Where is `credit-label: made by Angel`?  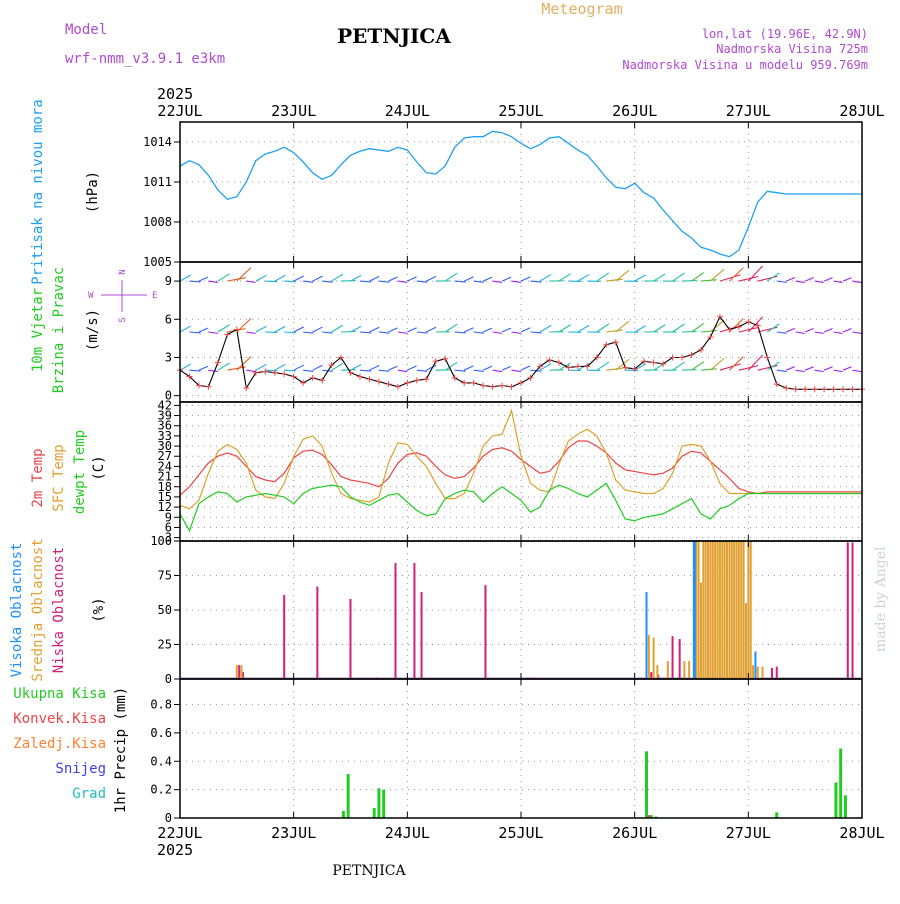 credit-label: made by Angel is located at coordinates (881, 599).